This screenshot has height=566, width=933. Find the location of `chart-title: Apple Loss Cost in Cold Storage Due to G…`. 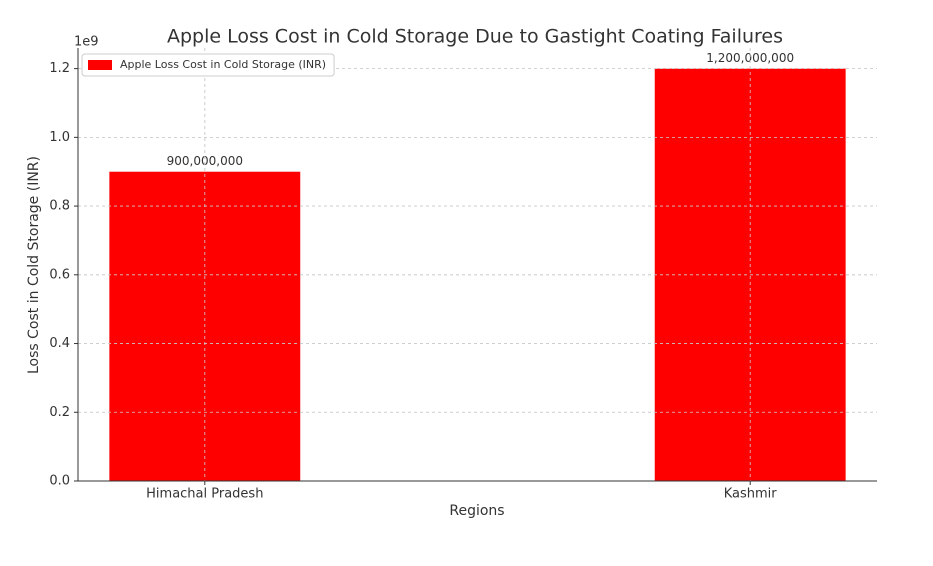

chart-title: Apple Loss Cost in Cold Storage Due to G… is located at coordinates (475, 37).